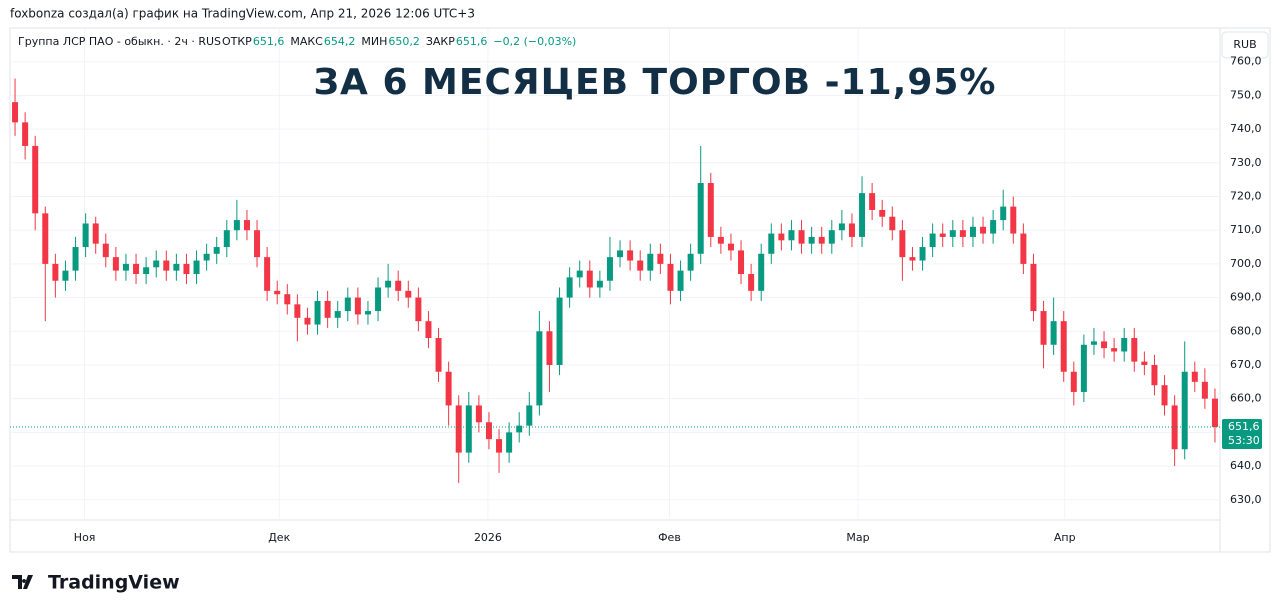 The height and width of the screenshot is (613, 1281). What do you see at coordinates (534, 41) in the screenshot?
I see `change: −0,2 (−0,03%)` at bounding box center [534, 41].